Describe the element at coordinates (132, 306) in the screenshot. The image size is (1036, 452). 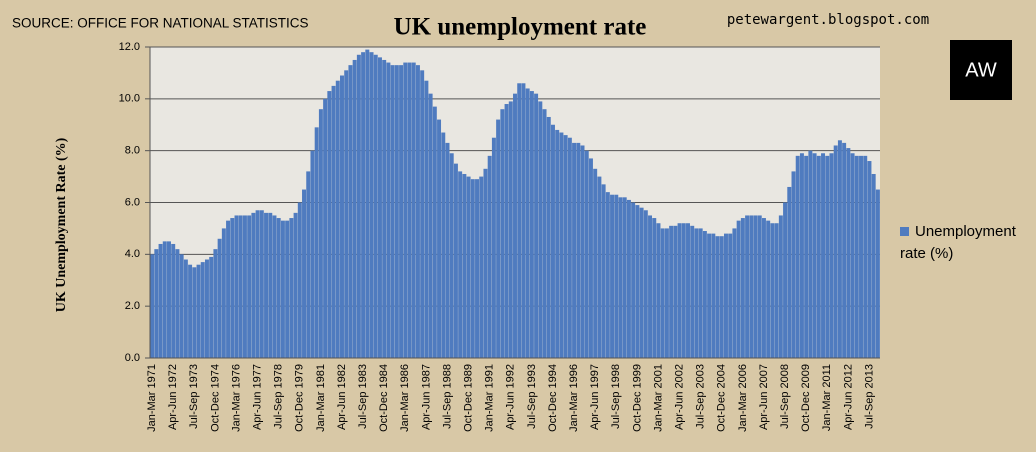
I see `y-tick-label: 2.0` at that location.